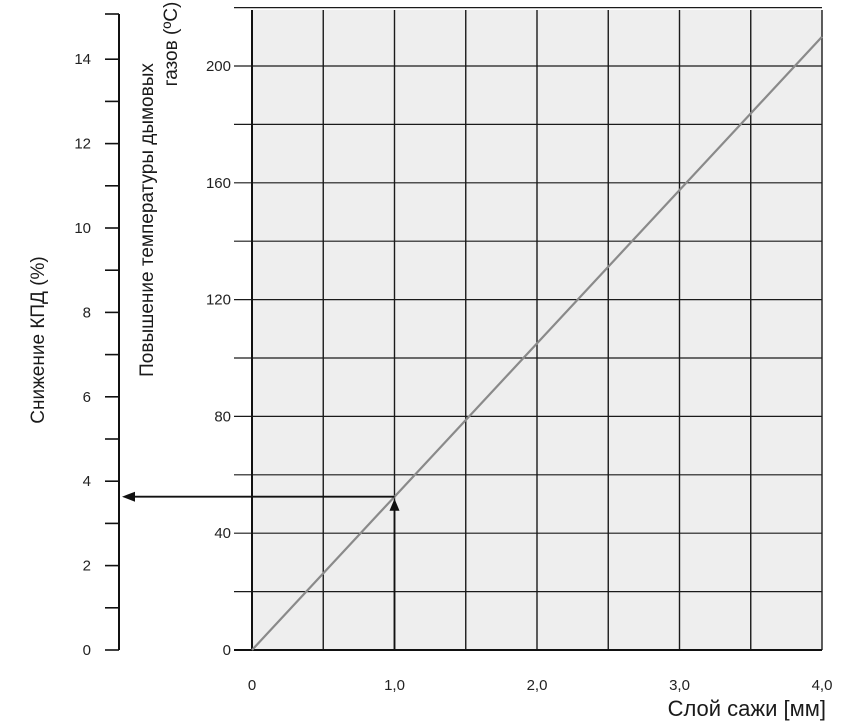 The image size is (844, 726). Describe the element at coordinates (394, 504) in the screenshot. I see `annotation-arrowhead-up` at that location.